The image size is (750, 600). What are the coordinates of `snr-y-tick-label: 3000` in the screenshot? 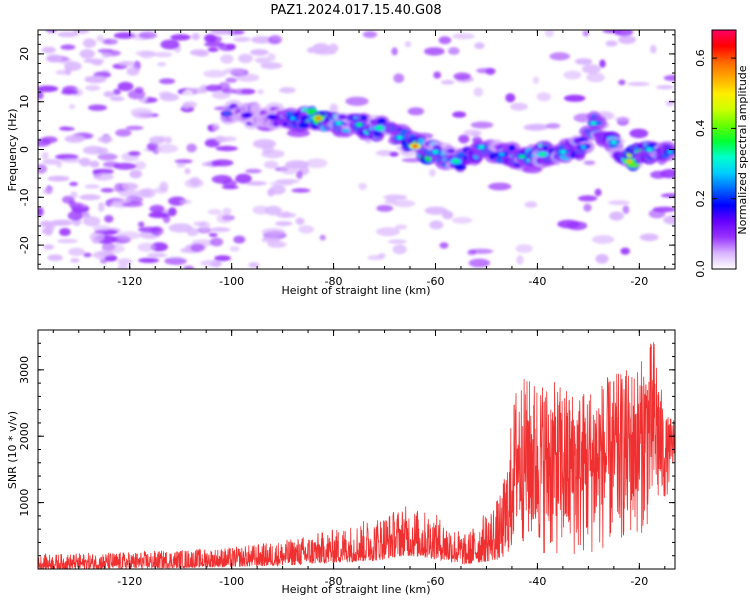 It's located at (24, 370).